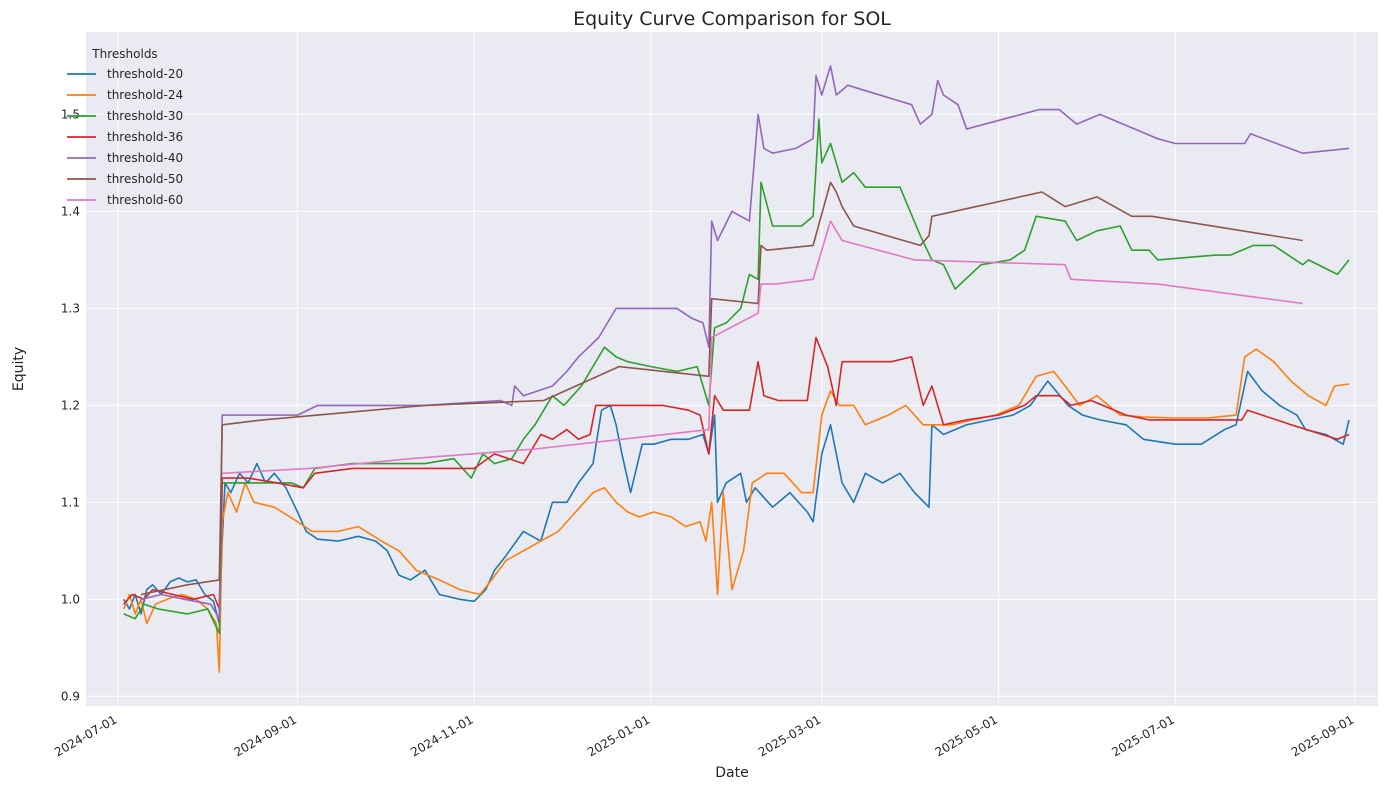 The width and height of the screenshot is (1389, 789). I want to click on legend-label: threshold-40, so click(145, 158).